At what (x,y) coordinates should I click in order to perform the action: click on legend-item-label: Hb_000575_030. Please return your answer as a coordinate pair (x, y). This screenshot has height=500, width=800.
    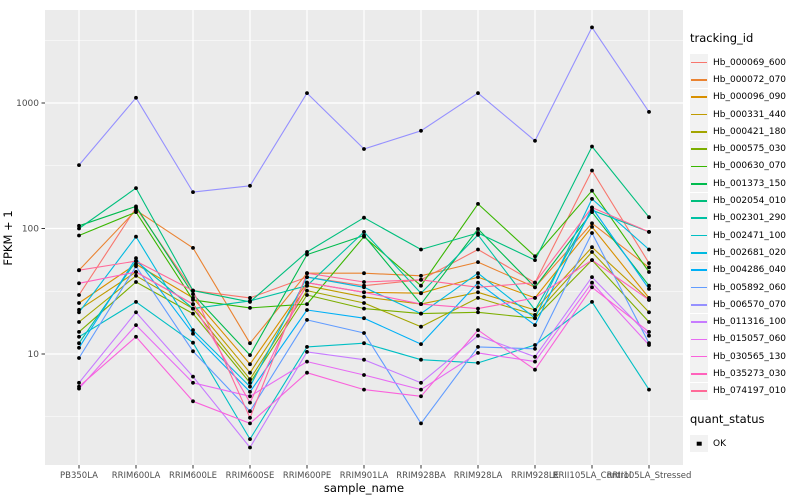
    Looking at the image, I should click on (750, 149).